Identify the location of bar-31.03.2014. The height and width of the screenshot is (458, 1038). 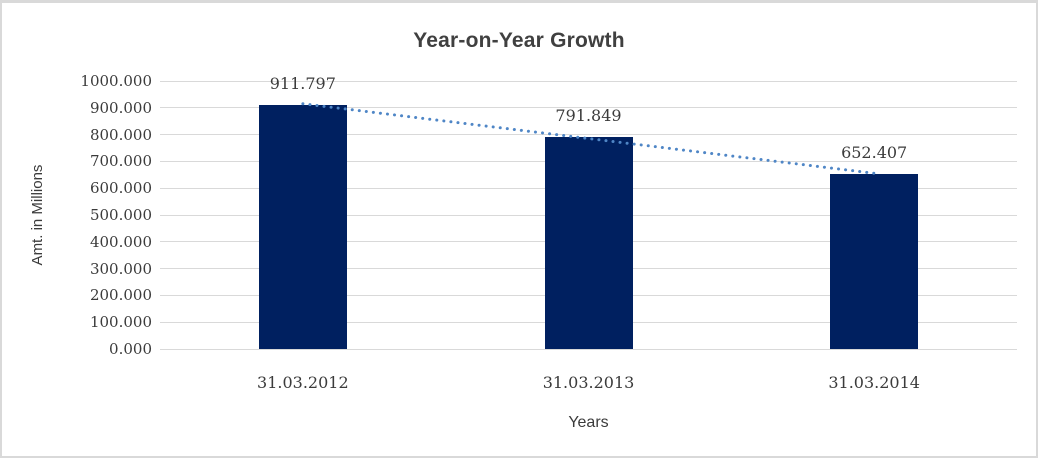
(874, 261).